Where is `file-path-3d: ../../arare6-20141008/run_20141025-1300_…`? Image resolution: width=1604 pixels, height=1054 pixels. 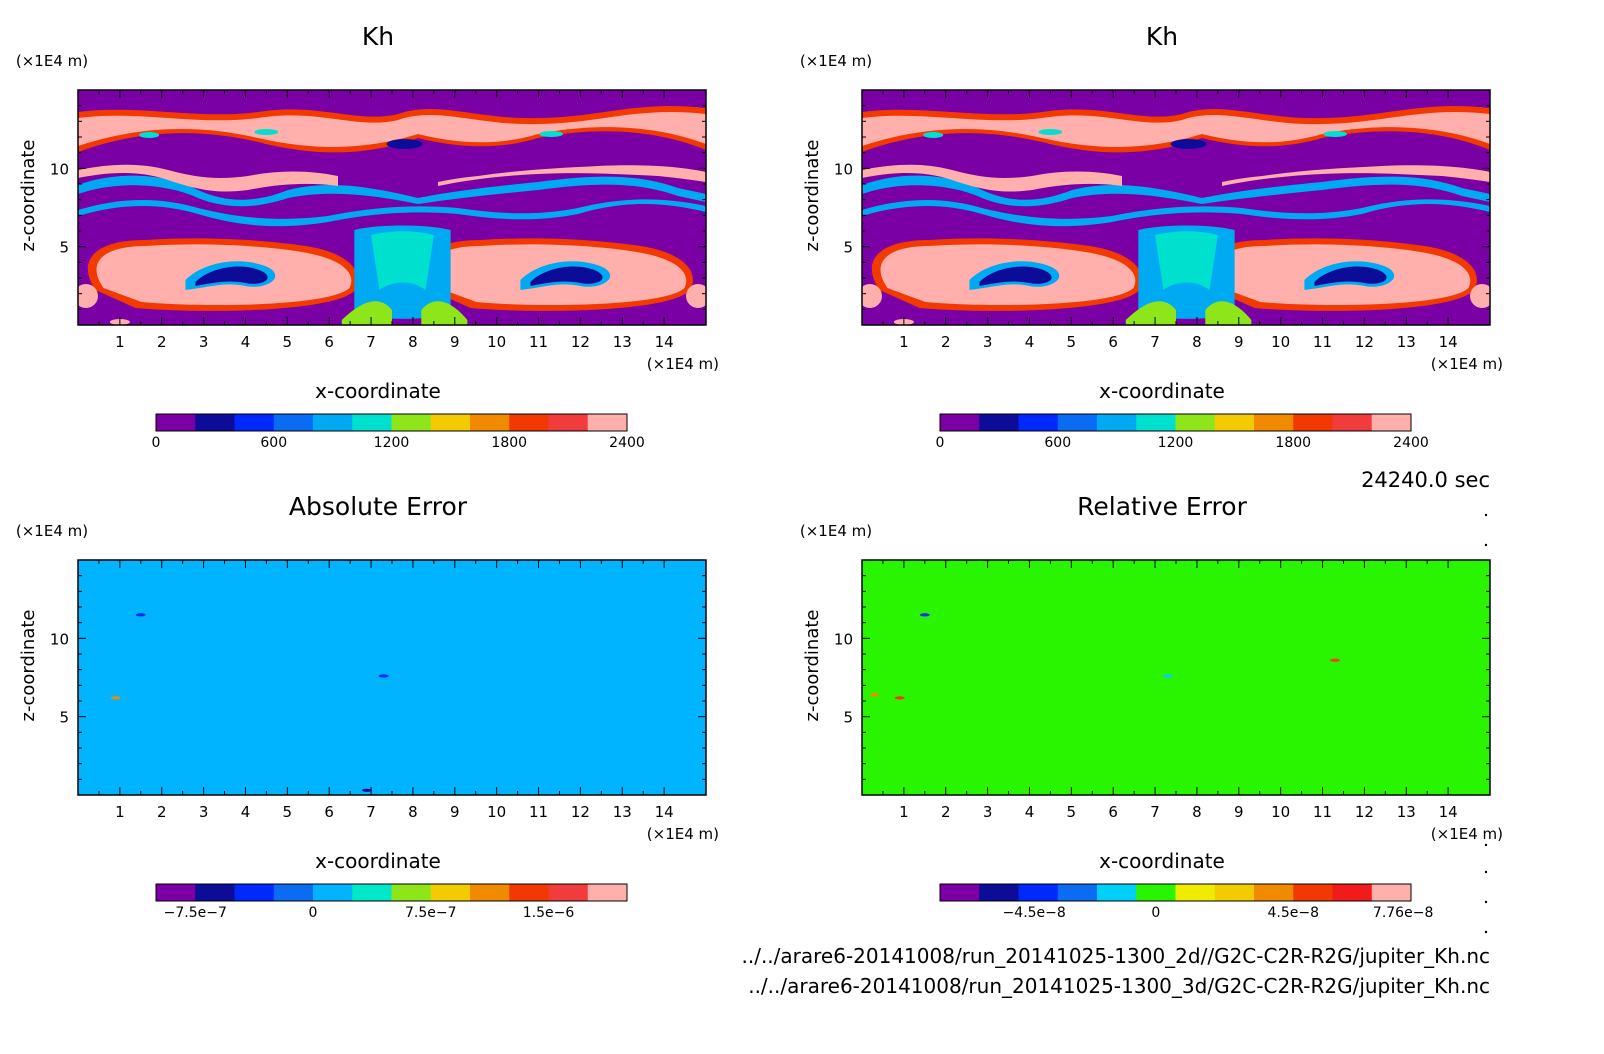 file-path-3d: ../../arare6-20141008/run_20141025-1300_… is located at coordinates (1119, 986).